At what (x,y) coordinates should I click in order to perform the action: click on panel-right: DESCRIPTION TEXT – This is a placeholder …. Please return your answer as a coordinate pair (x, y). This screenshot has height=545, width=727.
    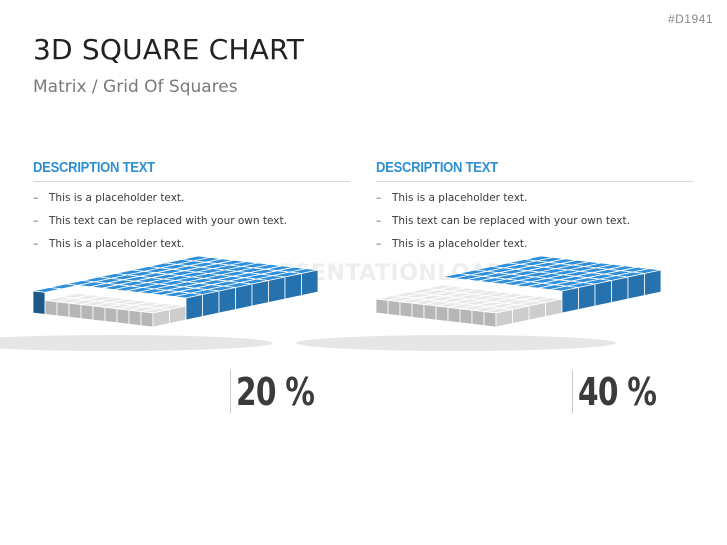
    Looking at the image, I should click on (535, 210).